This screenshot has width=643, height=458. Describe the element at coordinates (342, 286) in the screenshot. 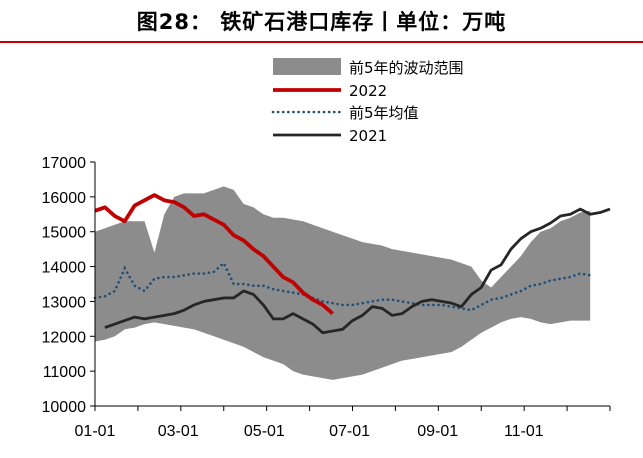

I see `series-avg5-line` at that location.